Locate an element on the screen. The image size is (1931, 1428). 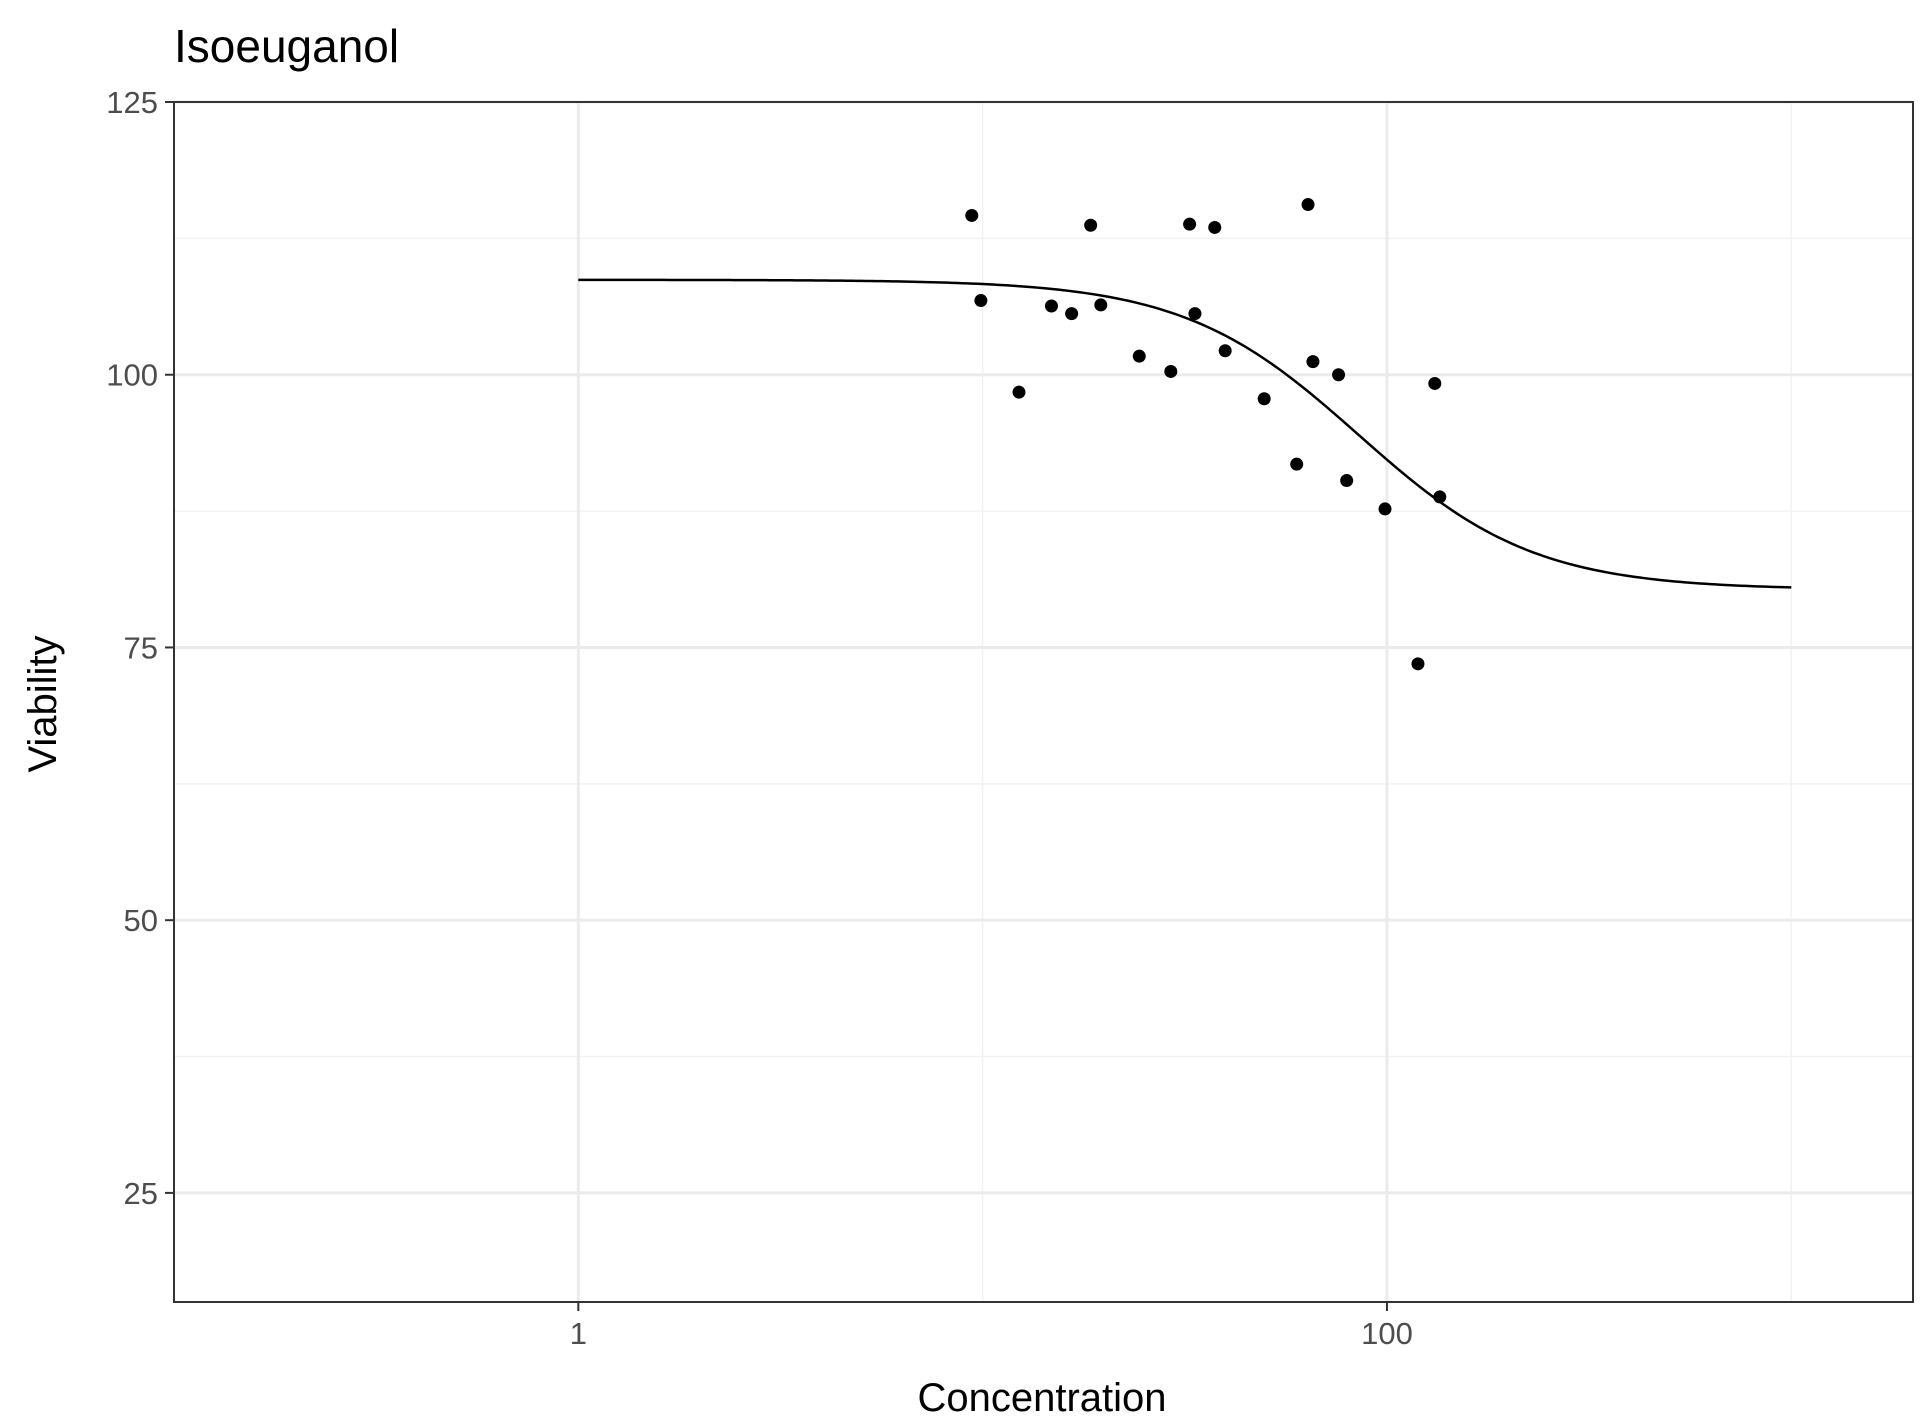
fit-curve-group is located at coordinates (1185, 433).